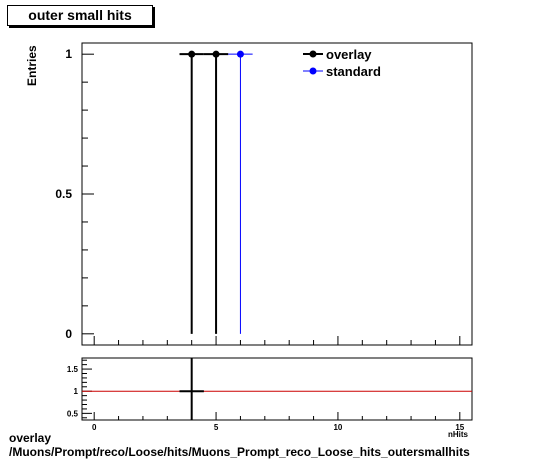 Image resolution: width=546 pixels, height=462 pixels. Describe the element at coordinates (313, 71) in the screenshot. I see `legend-marker-standard` at that location.